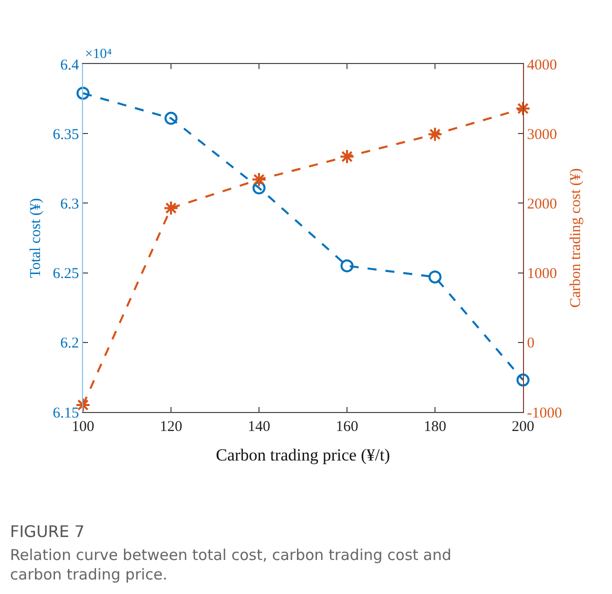 The width and height of the screenshot is (612, 594). Describe the element at coordinates (69, 344) in the screenshot. I see `y-tick-label: 6.2` at that location.